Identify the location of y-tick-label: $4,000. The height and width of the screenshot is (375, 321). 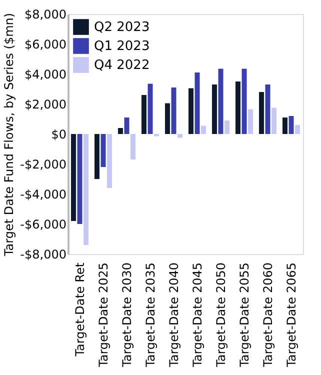
(45, 75).